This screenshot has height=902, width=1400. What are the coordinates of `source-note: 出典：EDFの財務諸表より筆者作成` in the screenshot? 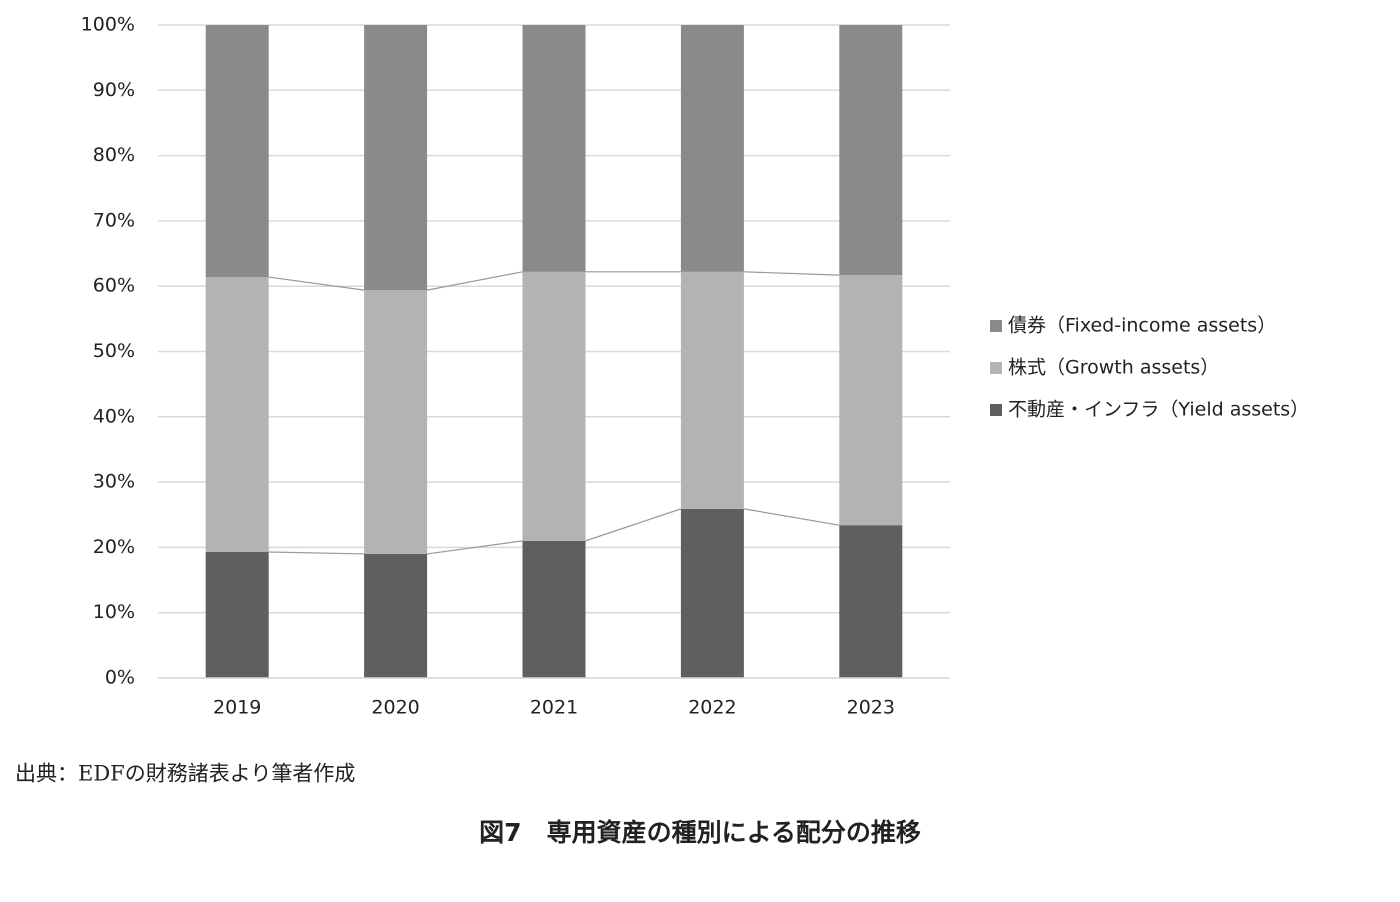 It's located at (185, 774).